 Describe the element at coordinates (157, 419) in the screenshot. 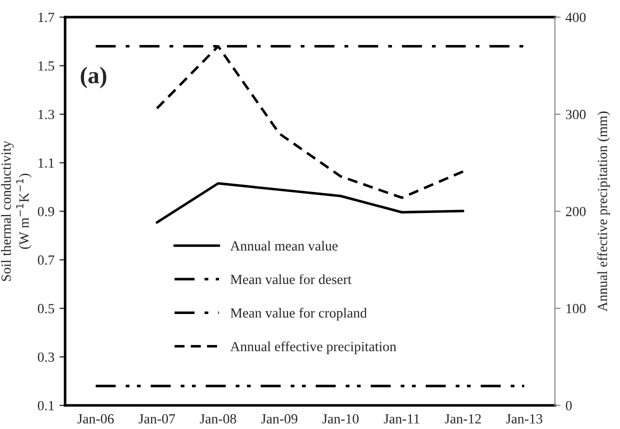

I see `x-tick-label: Jan-07` at that location.